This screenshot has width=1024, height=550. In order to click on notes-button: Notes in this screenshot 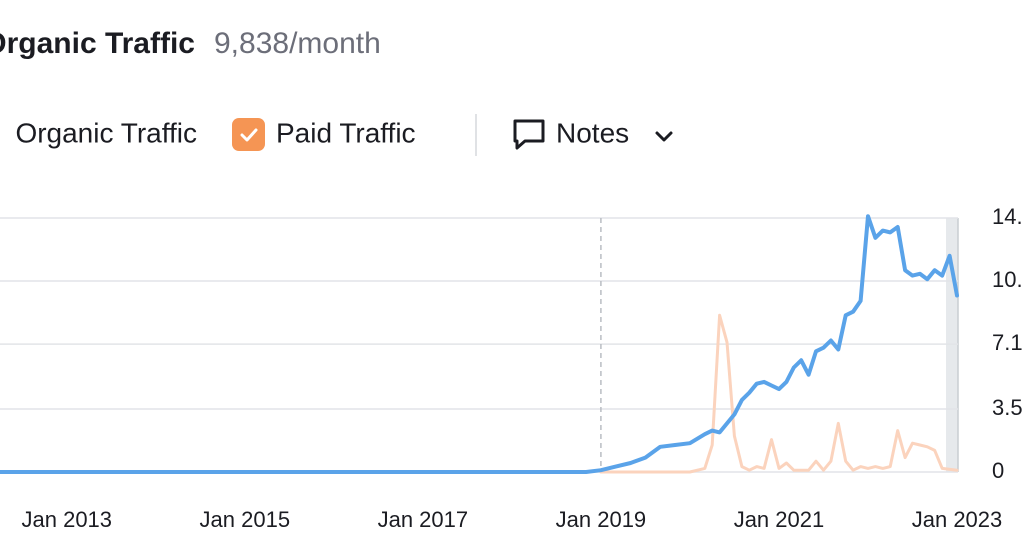, I will do `click(593, 133)`.